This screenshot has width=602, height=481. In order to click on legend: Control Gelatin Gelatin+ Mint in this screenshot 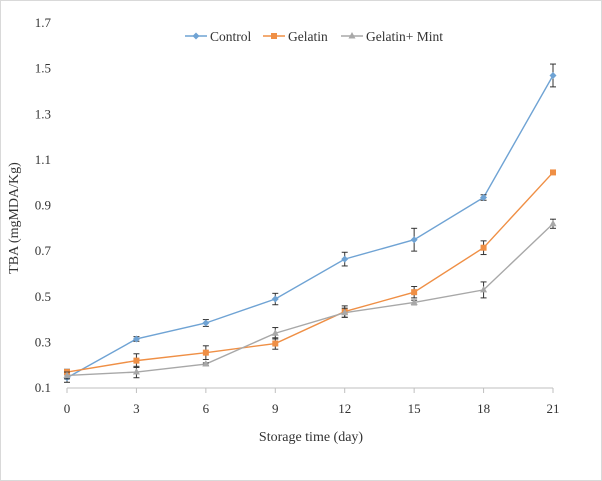, I will do `click(314, 36)`.